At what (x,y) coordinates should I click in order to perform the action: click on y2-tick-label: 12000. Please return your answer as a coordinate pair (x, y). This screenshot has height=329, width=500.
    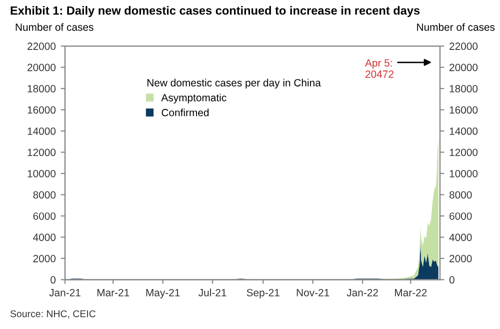
    Looking at the image, I should click on (464, 152).